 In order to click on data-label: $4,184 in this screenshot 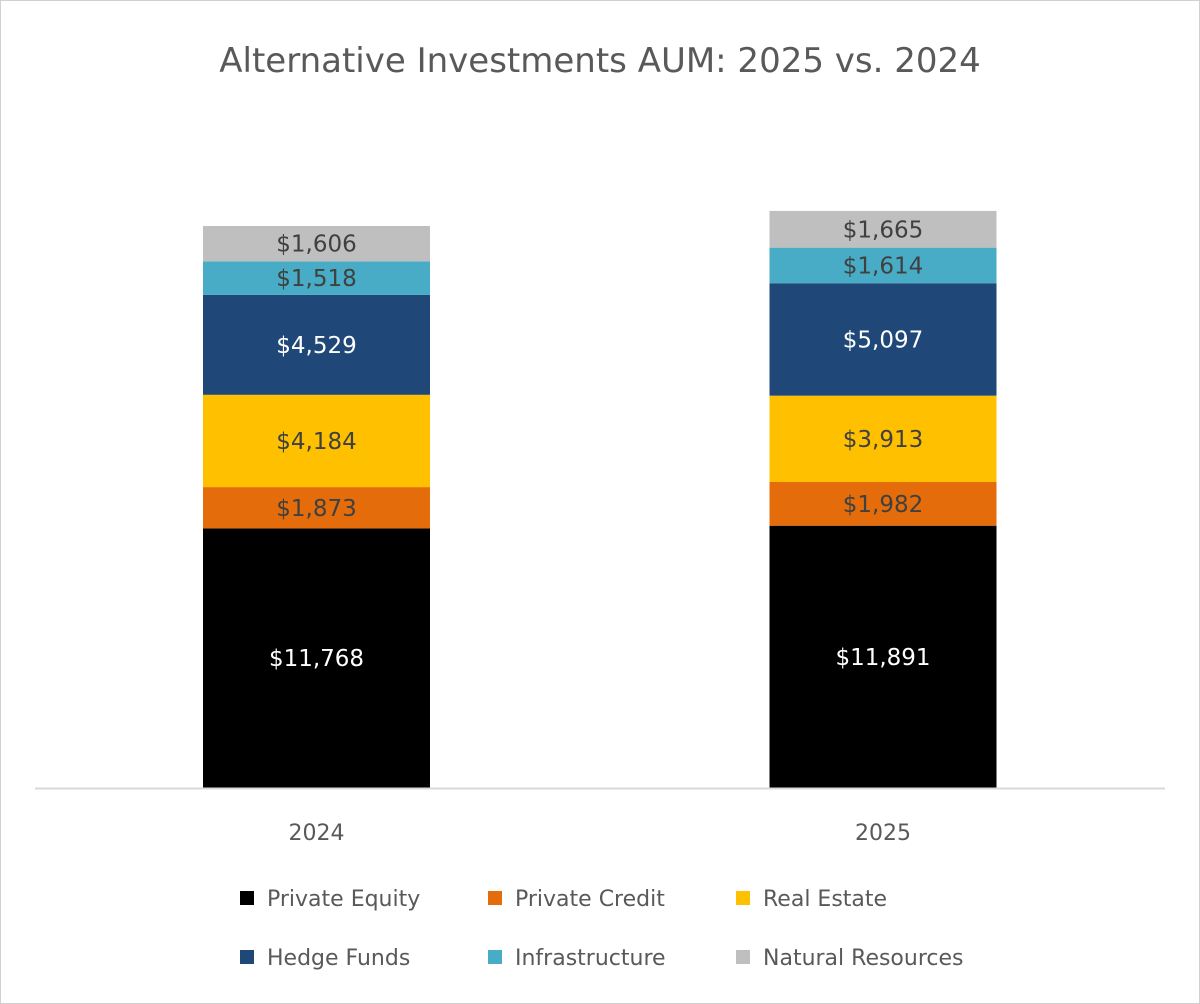, I will do `click(316, 442)`.